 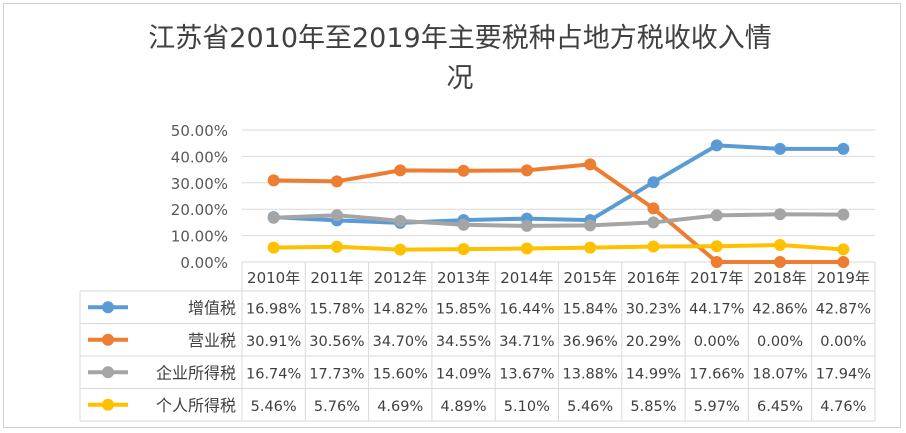 I want to click on data-label: 6.45%, so click(x=780, y=407).